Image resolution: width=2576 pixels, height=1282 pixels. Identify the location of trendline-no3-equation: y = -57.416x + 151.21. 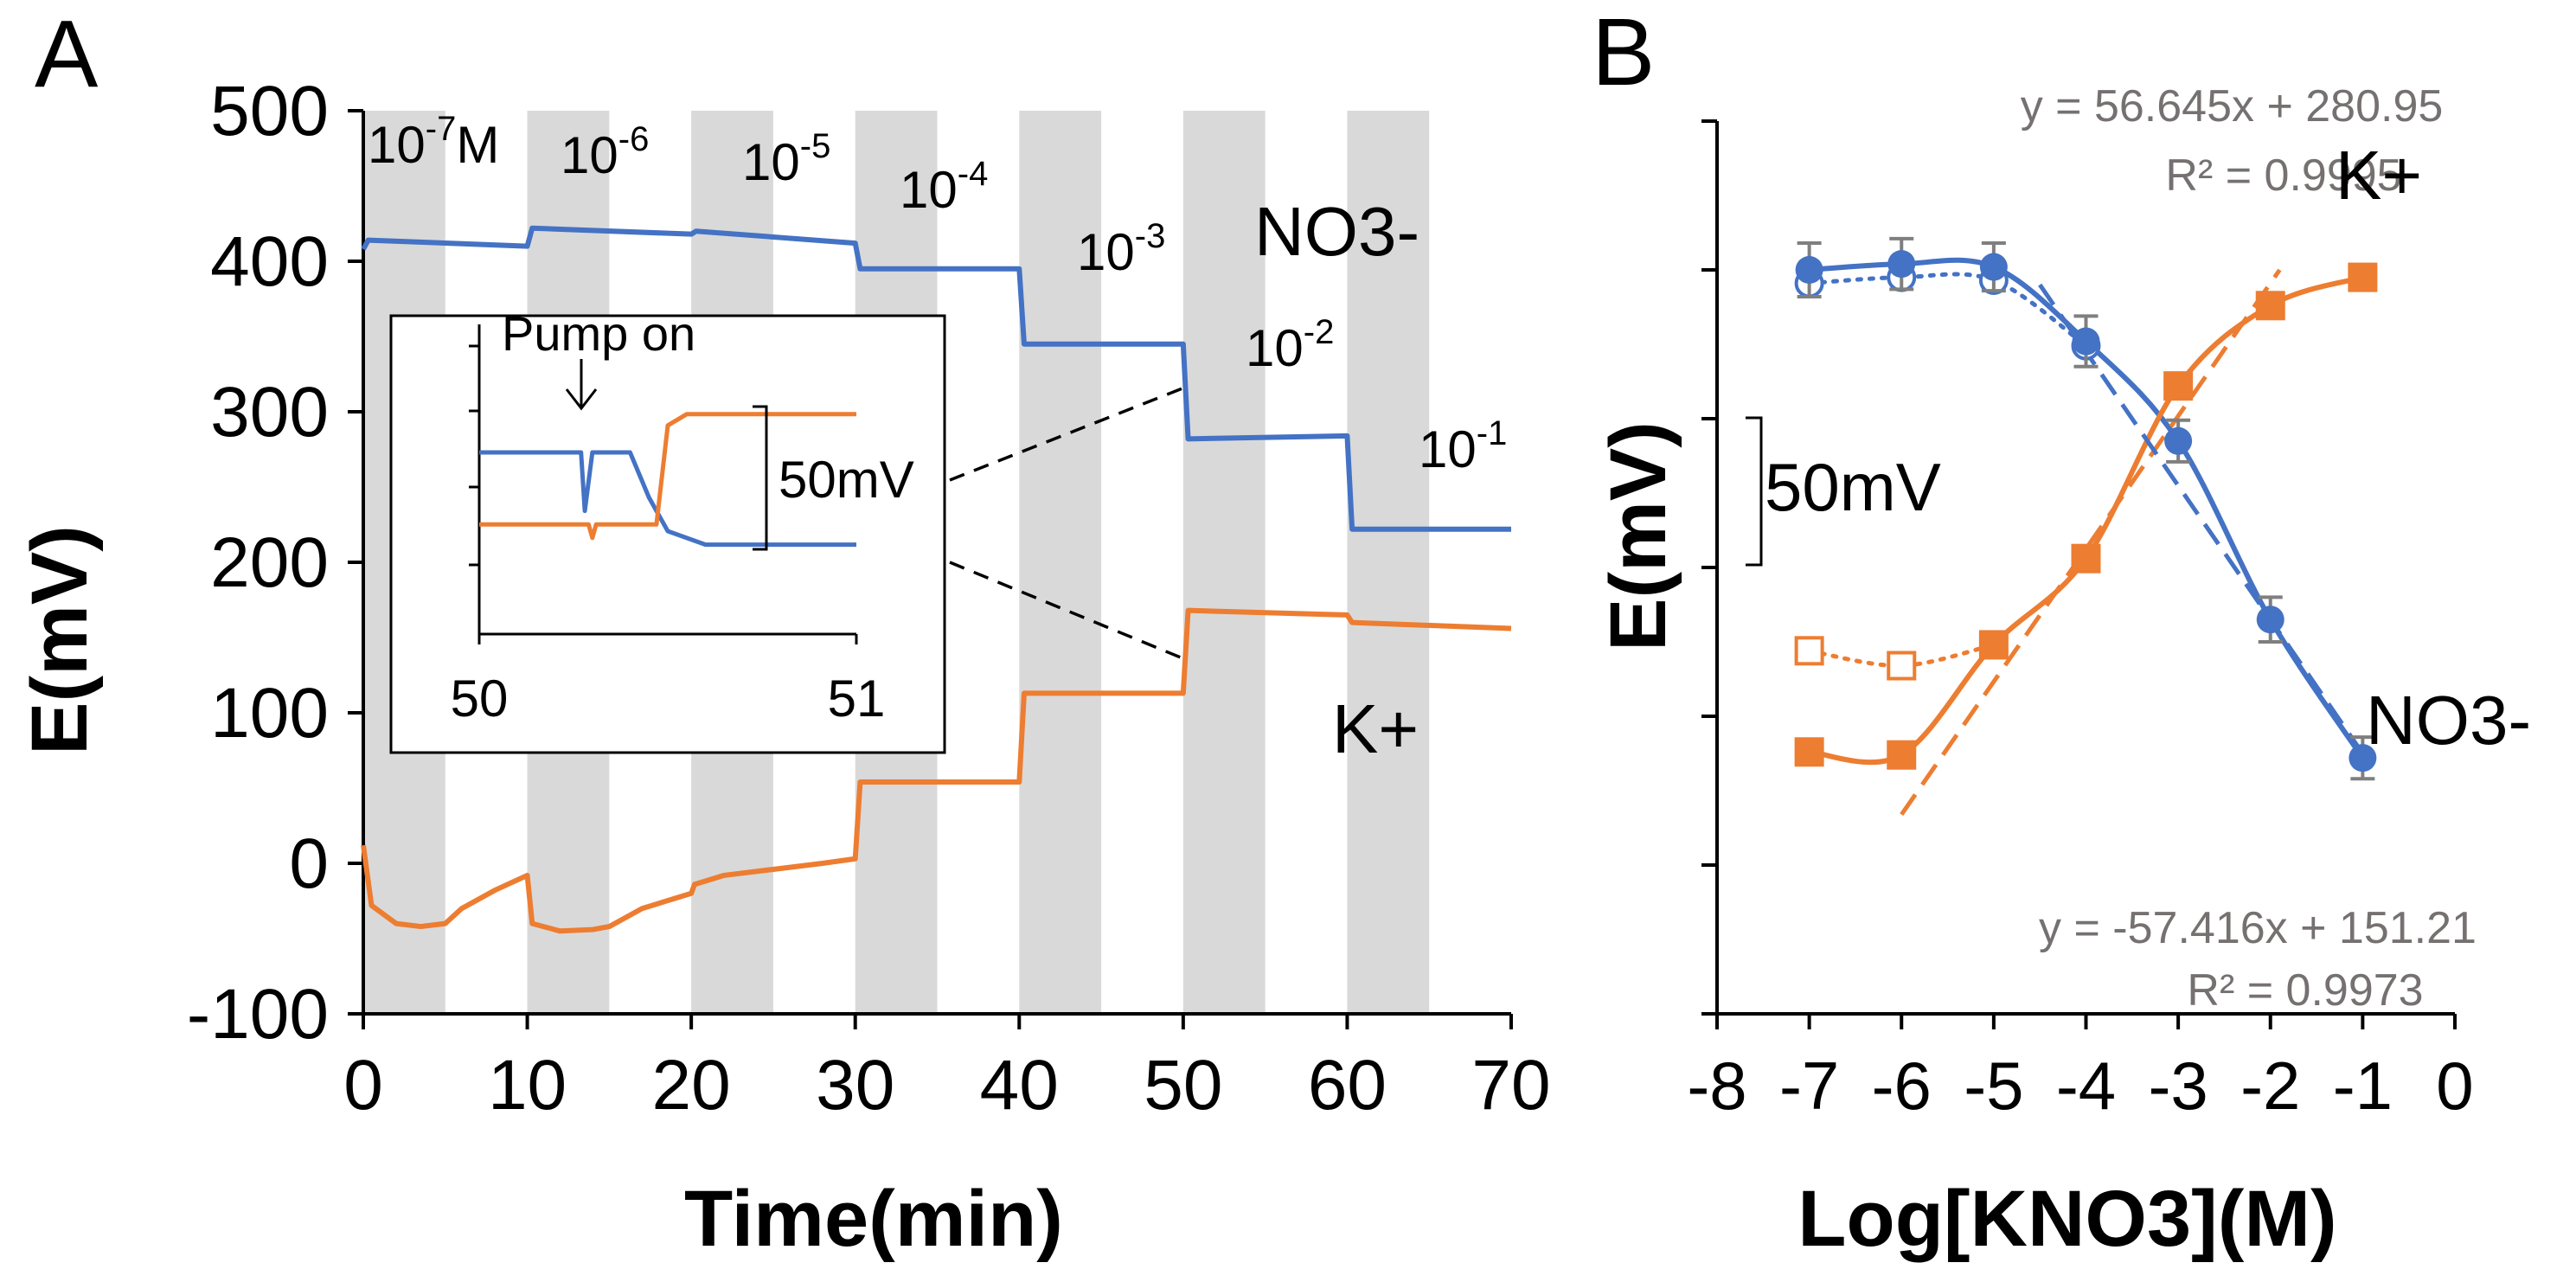
(2258, 928).